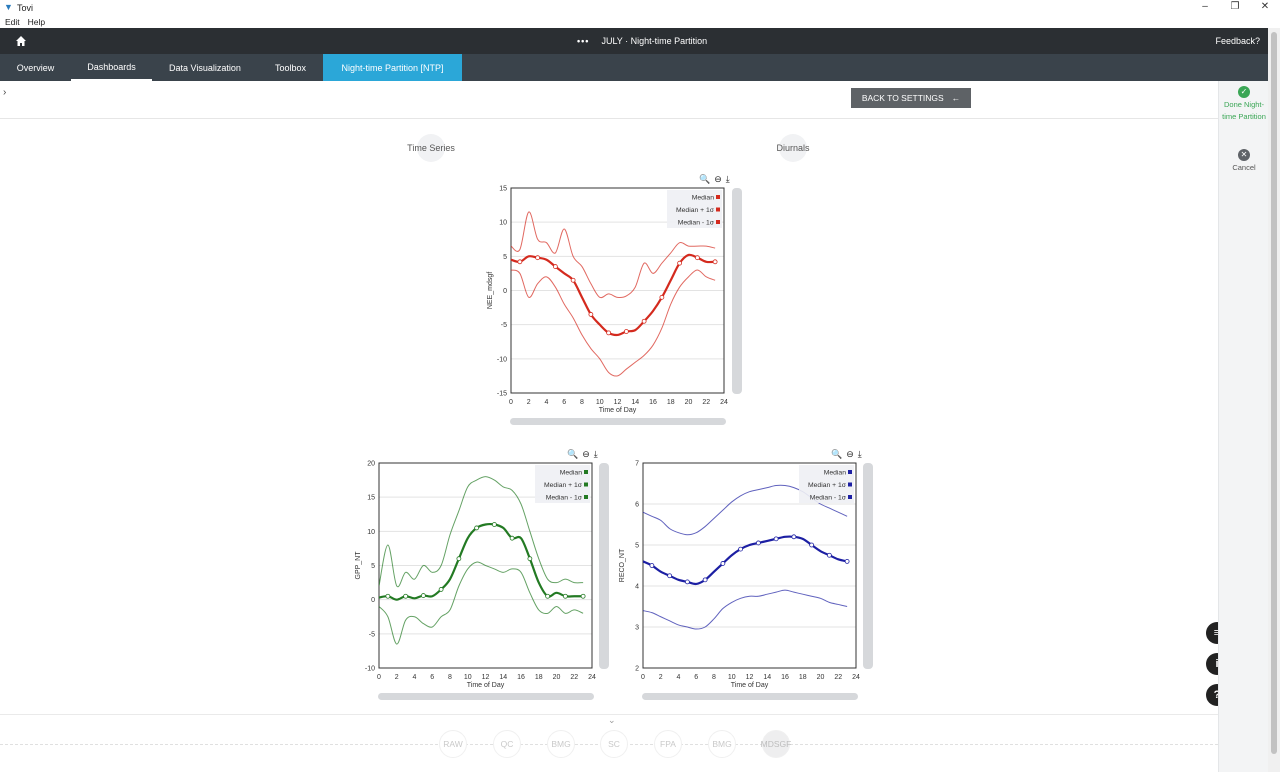 The image size is (1280, 772). Describe the element at coordinates (1205, 6) in the screenshot. I see `minimize-button: –` at that location.